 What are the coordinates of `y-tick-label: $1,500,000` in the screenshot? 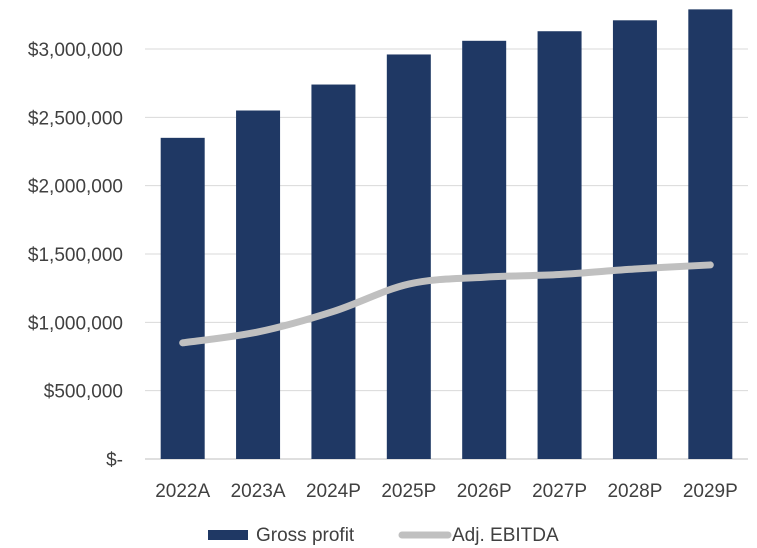 It's located at (75, 255).